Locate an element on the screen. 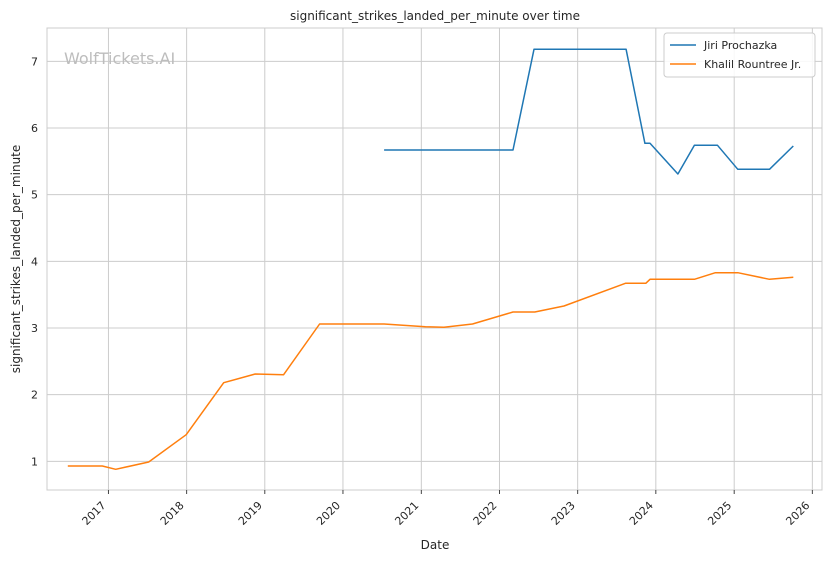 Image resolution: width=832 pixels, height=561 pixels. y-tick-label: 7 is located at coordinates (34, 61).